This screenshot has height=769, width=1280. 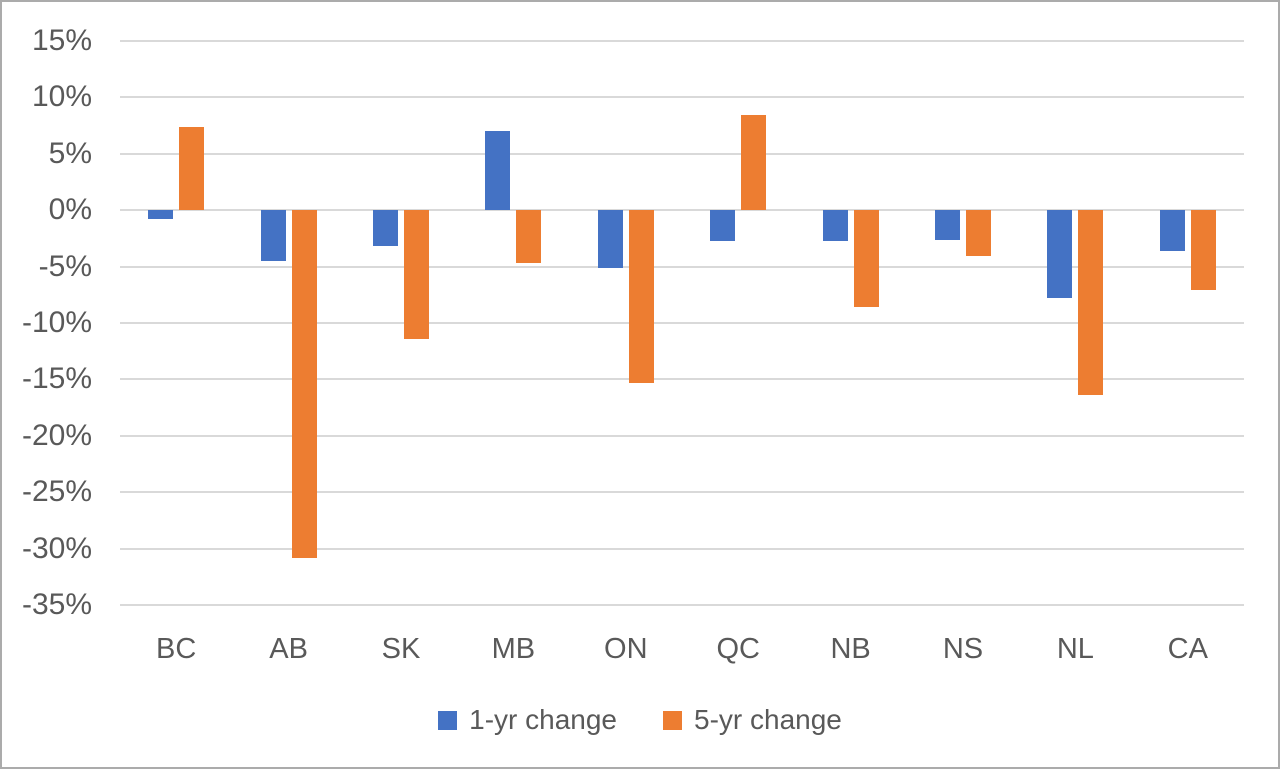 What do you see at coordinates (626, 649) in the screenshot?
I see `x-axis-label-on: ON` at bounding box center [626, 649].